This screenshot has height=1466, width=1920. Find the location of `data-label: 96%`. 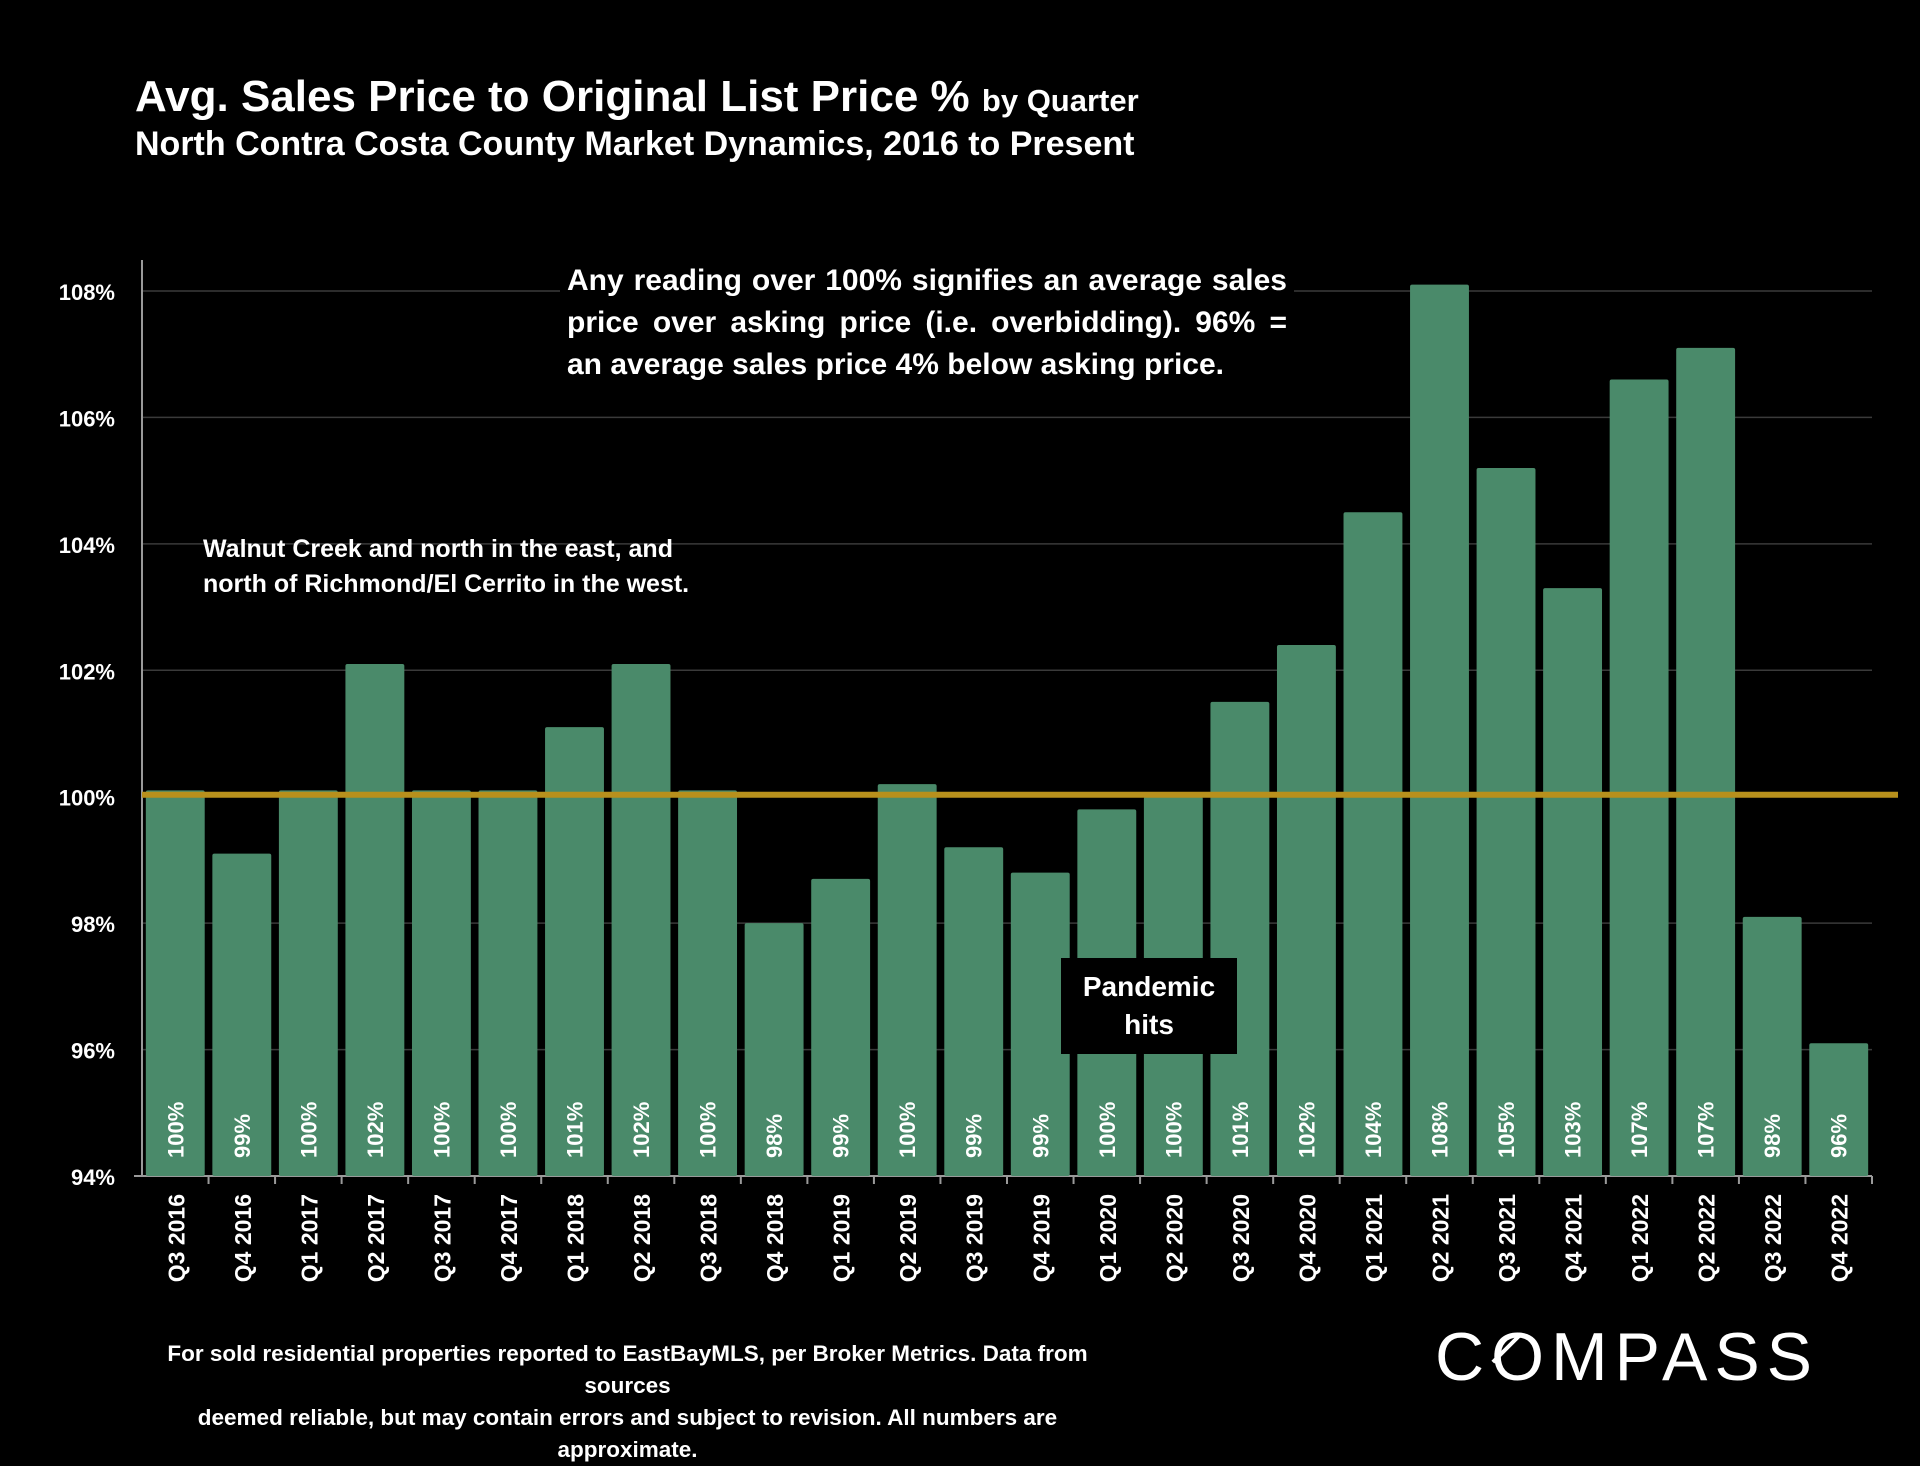

data-label: 96% is located at coordinates (1839, 1136).